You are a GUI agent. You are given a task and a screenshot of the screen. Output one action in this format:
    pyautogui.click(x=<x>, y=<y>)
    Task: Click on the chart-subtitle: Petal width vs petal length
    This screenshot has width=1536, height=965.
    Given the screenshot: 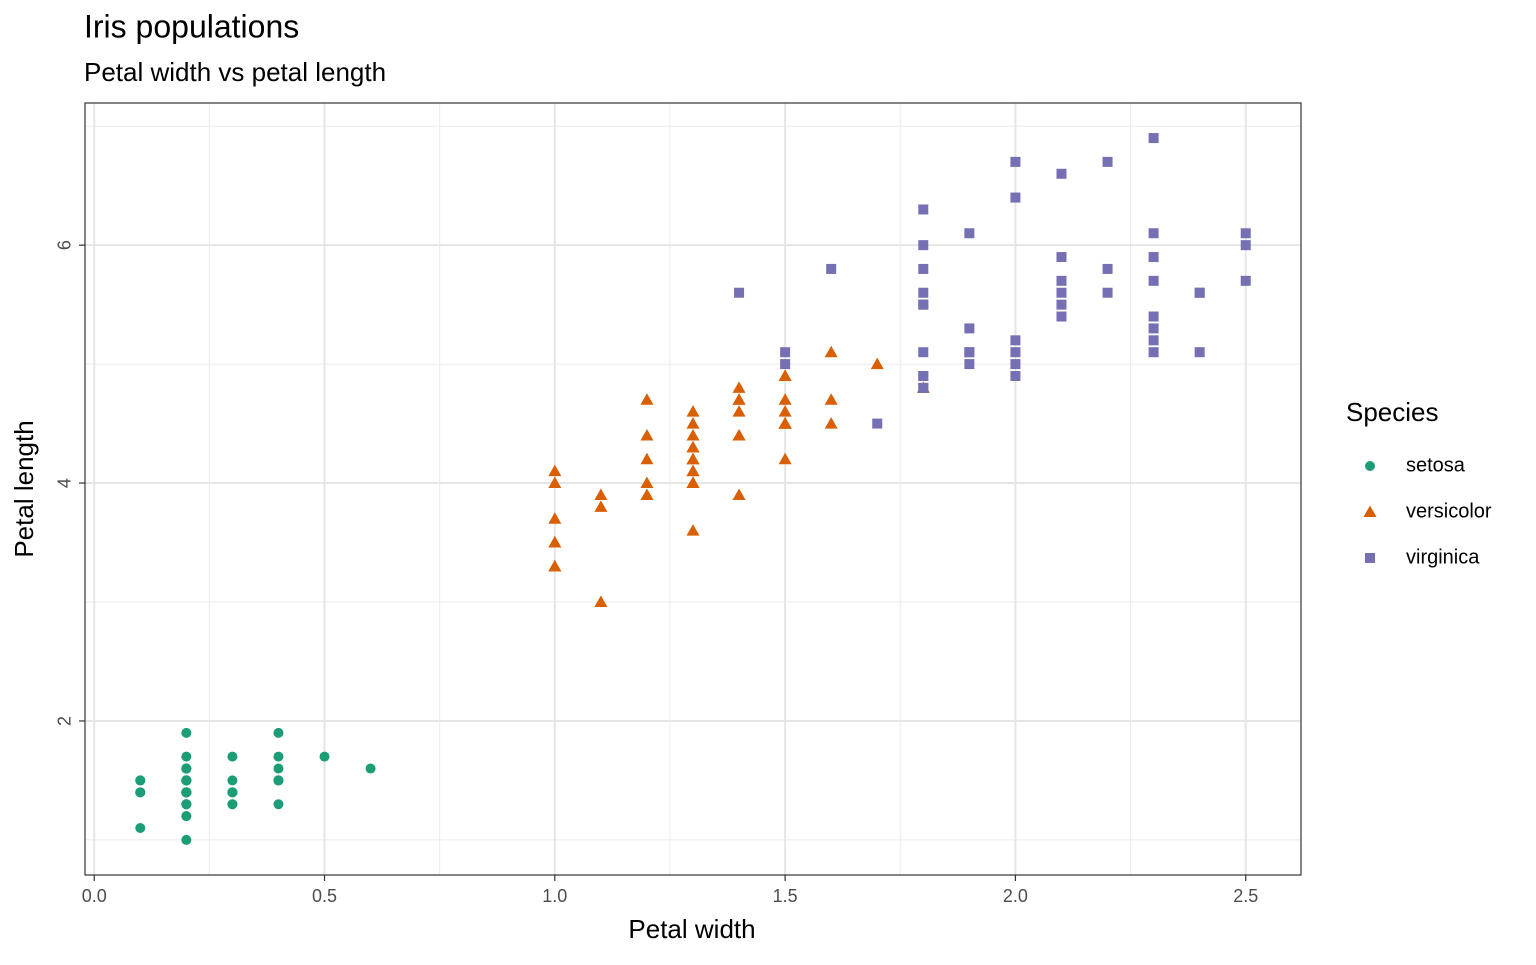 What is the action you would take?
    pyautogui.click(x=235, y=72)
    